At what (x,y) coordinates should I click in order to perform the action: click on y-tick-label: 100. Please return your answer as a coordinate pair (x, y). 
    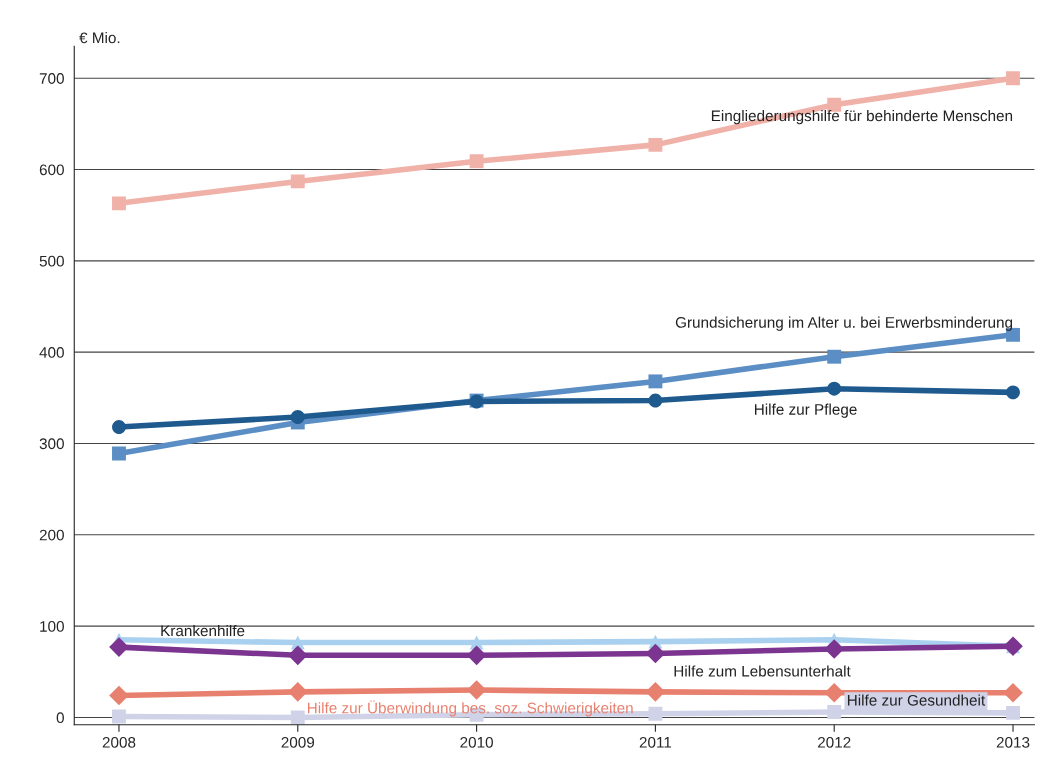
    Looking at the image, I should click on (52, 626).